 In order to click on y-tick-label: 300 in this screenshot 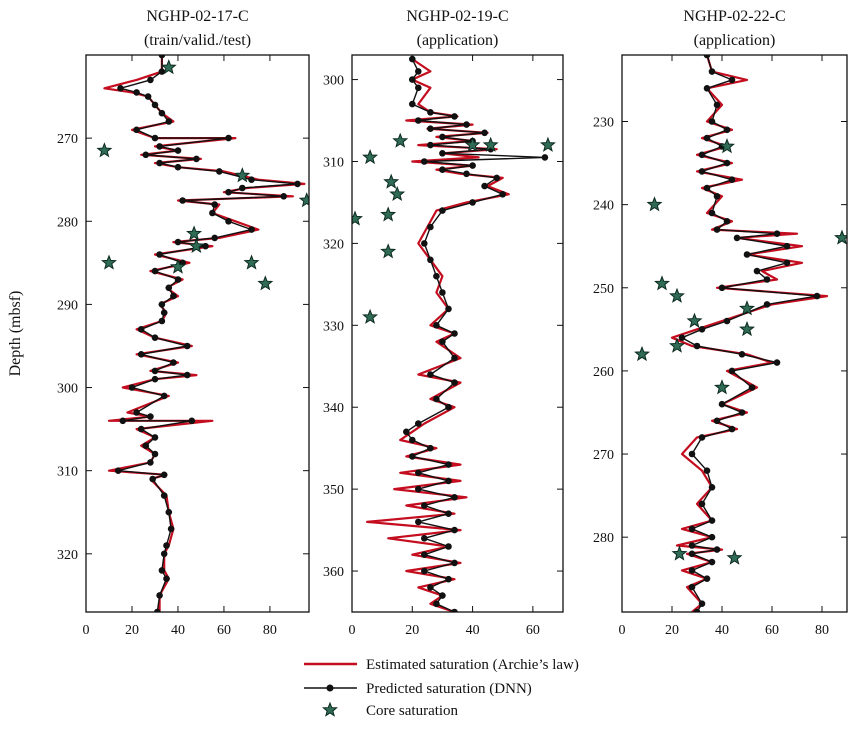, I will do `click(333, 81)`.